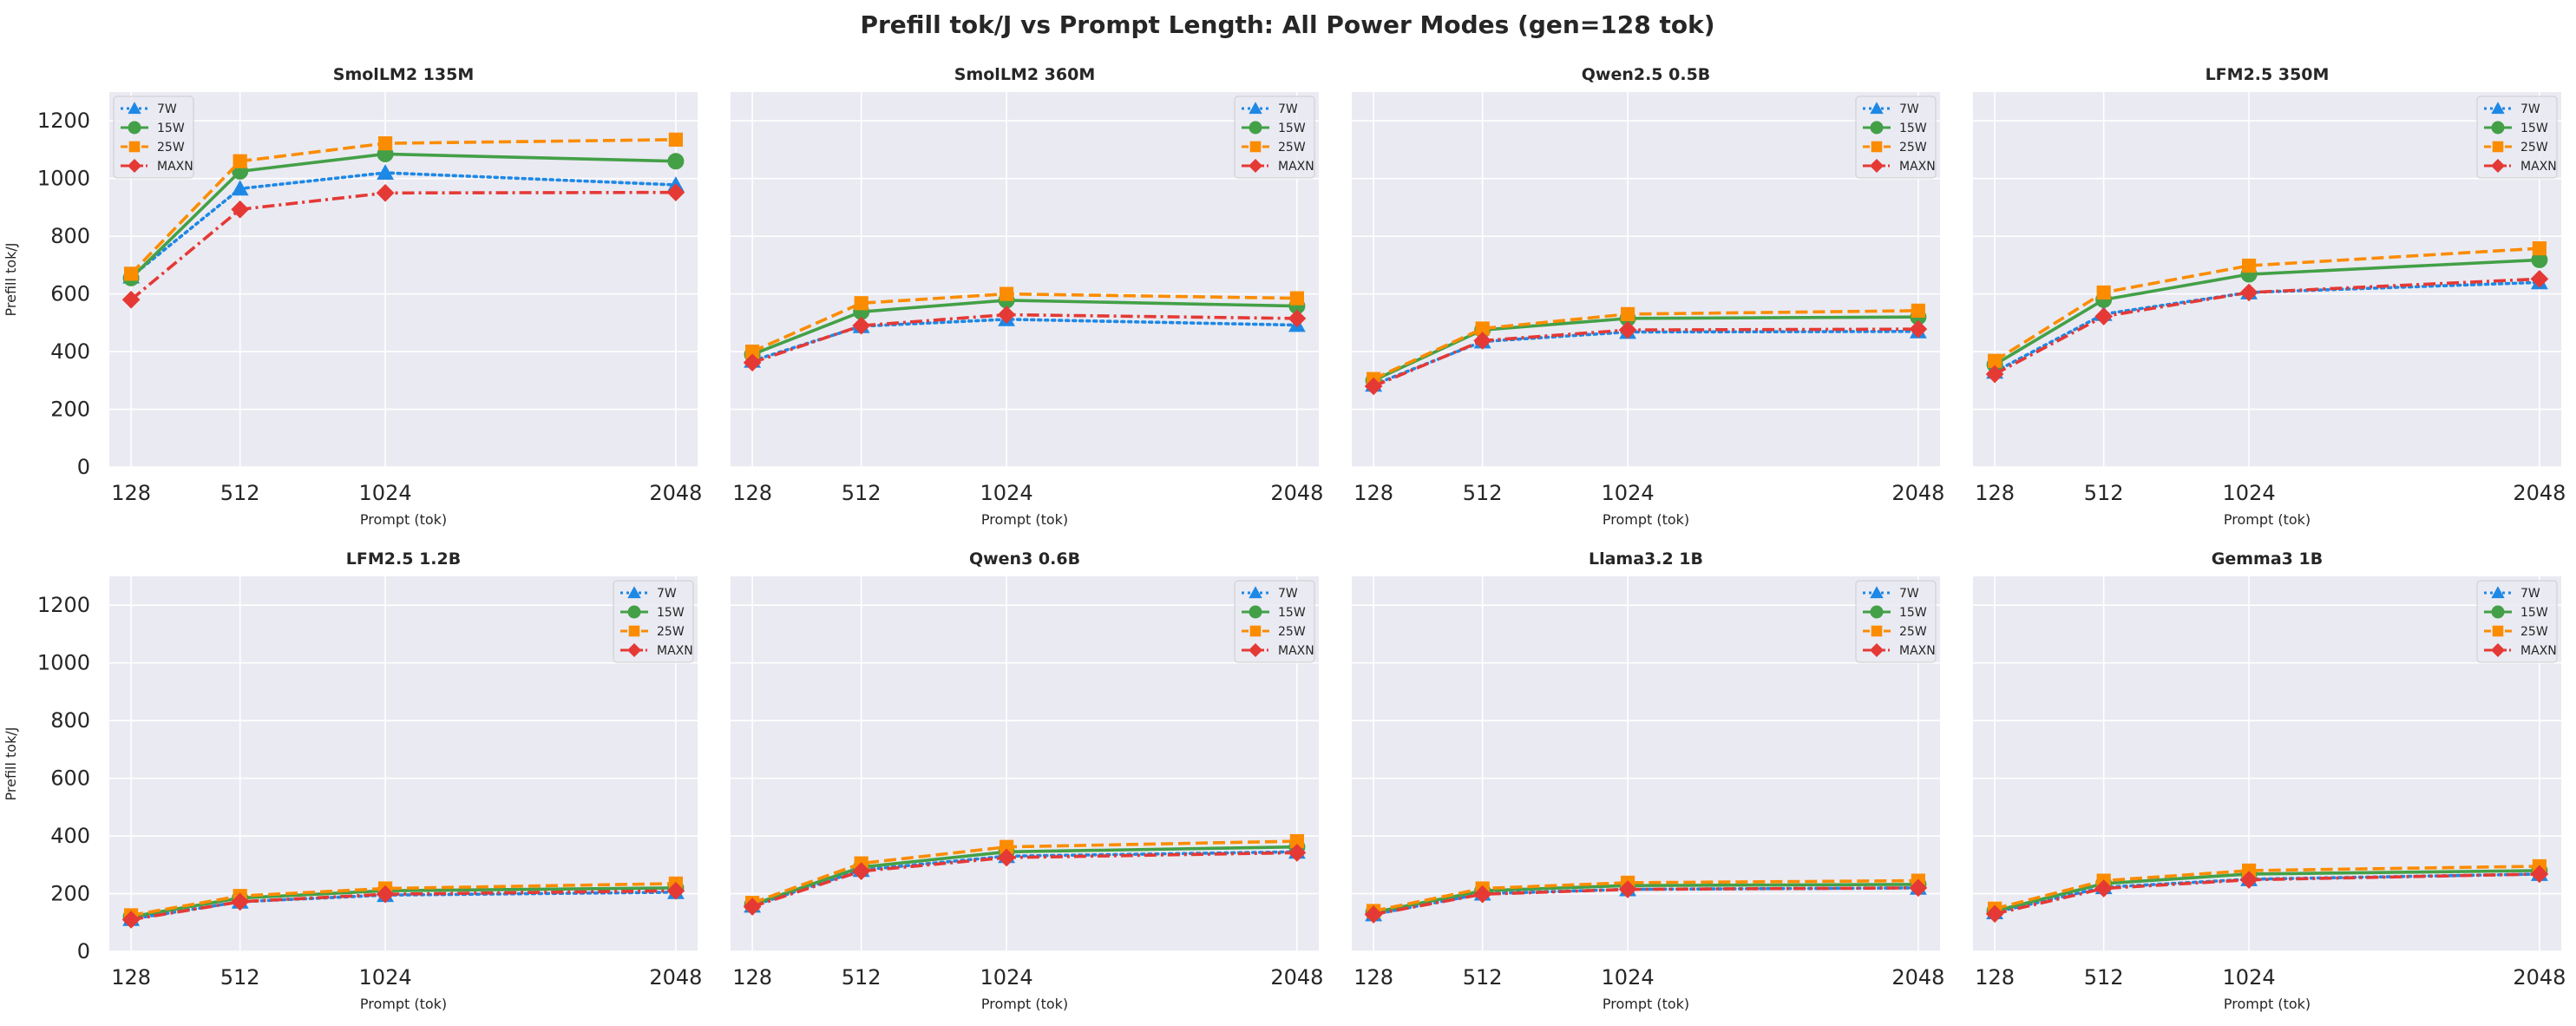  Describe the element at coordinates (63, 605) in the screenshot. I see `y-tick-label: 1200` at that location.